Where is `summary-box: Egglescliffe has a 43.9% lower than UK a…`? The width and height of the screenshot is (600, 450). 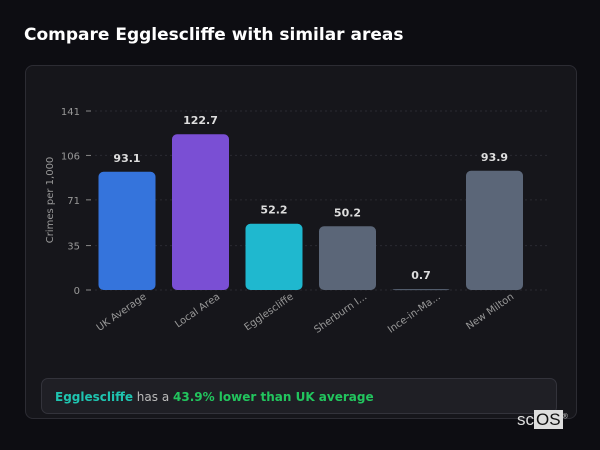
summary-box: Egglescliffe has a 43.9% lower than UK a… is located at coordinates (299, 396).